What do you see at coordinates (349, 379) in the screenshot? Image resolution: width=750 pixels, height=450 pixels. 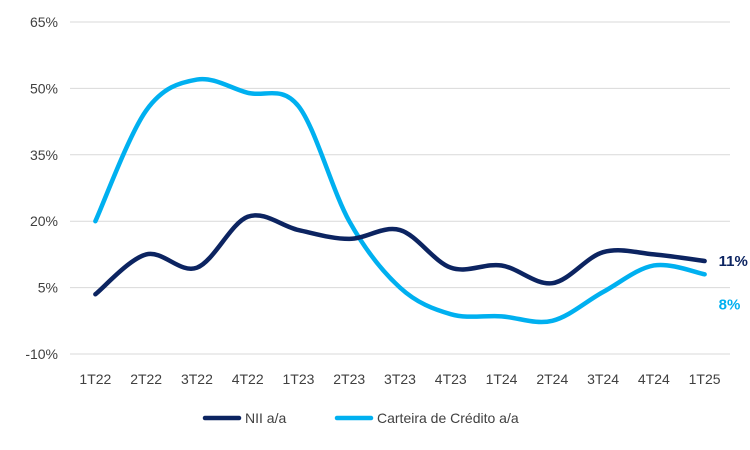 I see `x-tick-label: 2T23` at bounding box center [349, 379].